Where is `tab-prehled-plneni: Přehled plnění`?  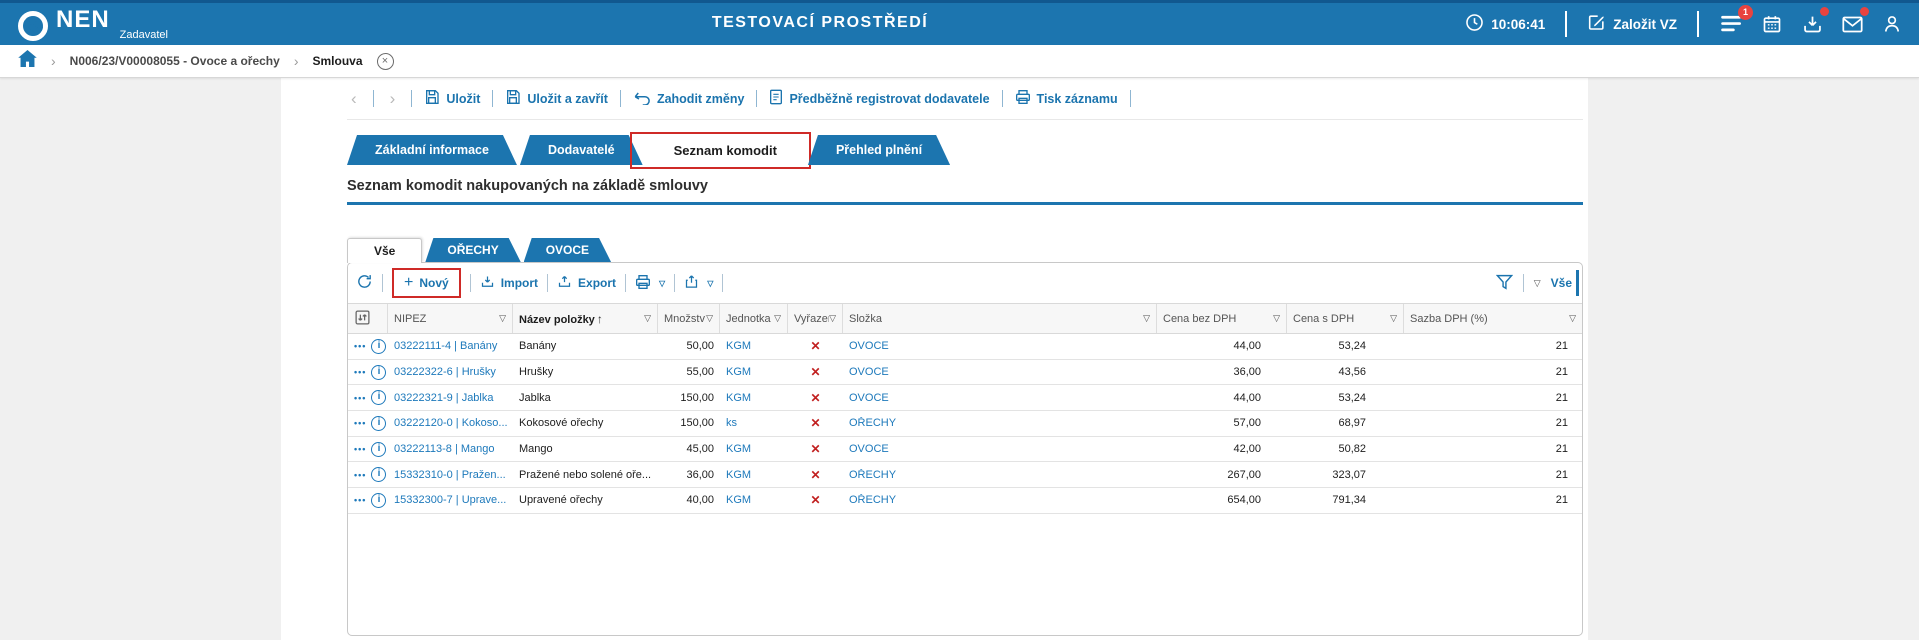
tab-prehled-plneni: Přehled plnění is located at coordinates (879, 150).